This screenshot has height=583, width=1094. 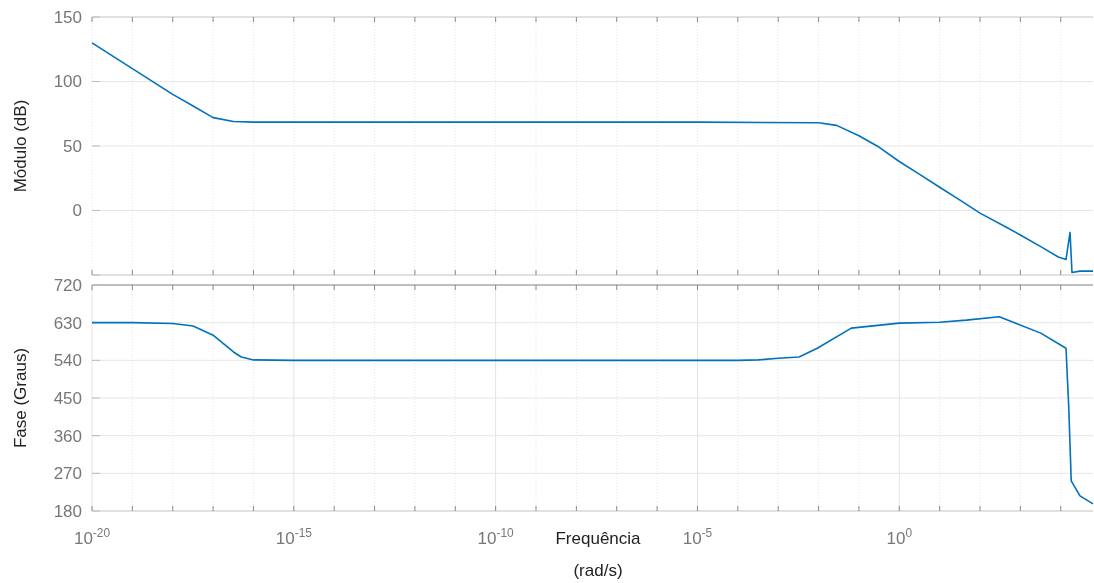 What do you see at coordinates (496, 537) in the screenshot?
I see `x-tick-label: 10$^{-10}$` at bounding box center [496, 537].